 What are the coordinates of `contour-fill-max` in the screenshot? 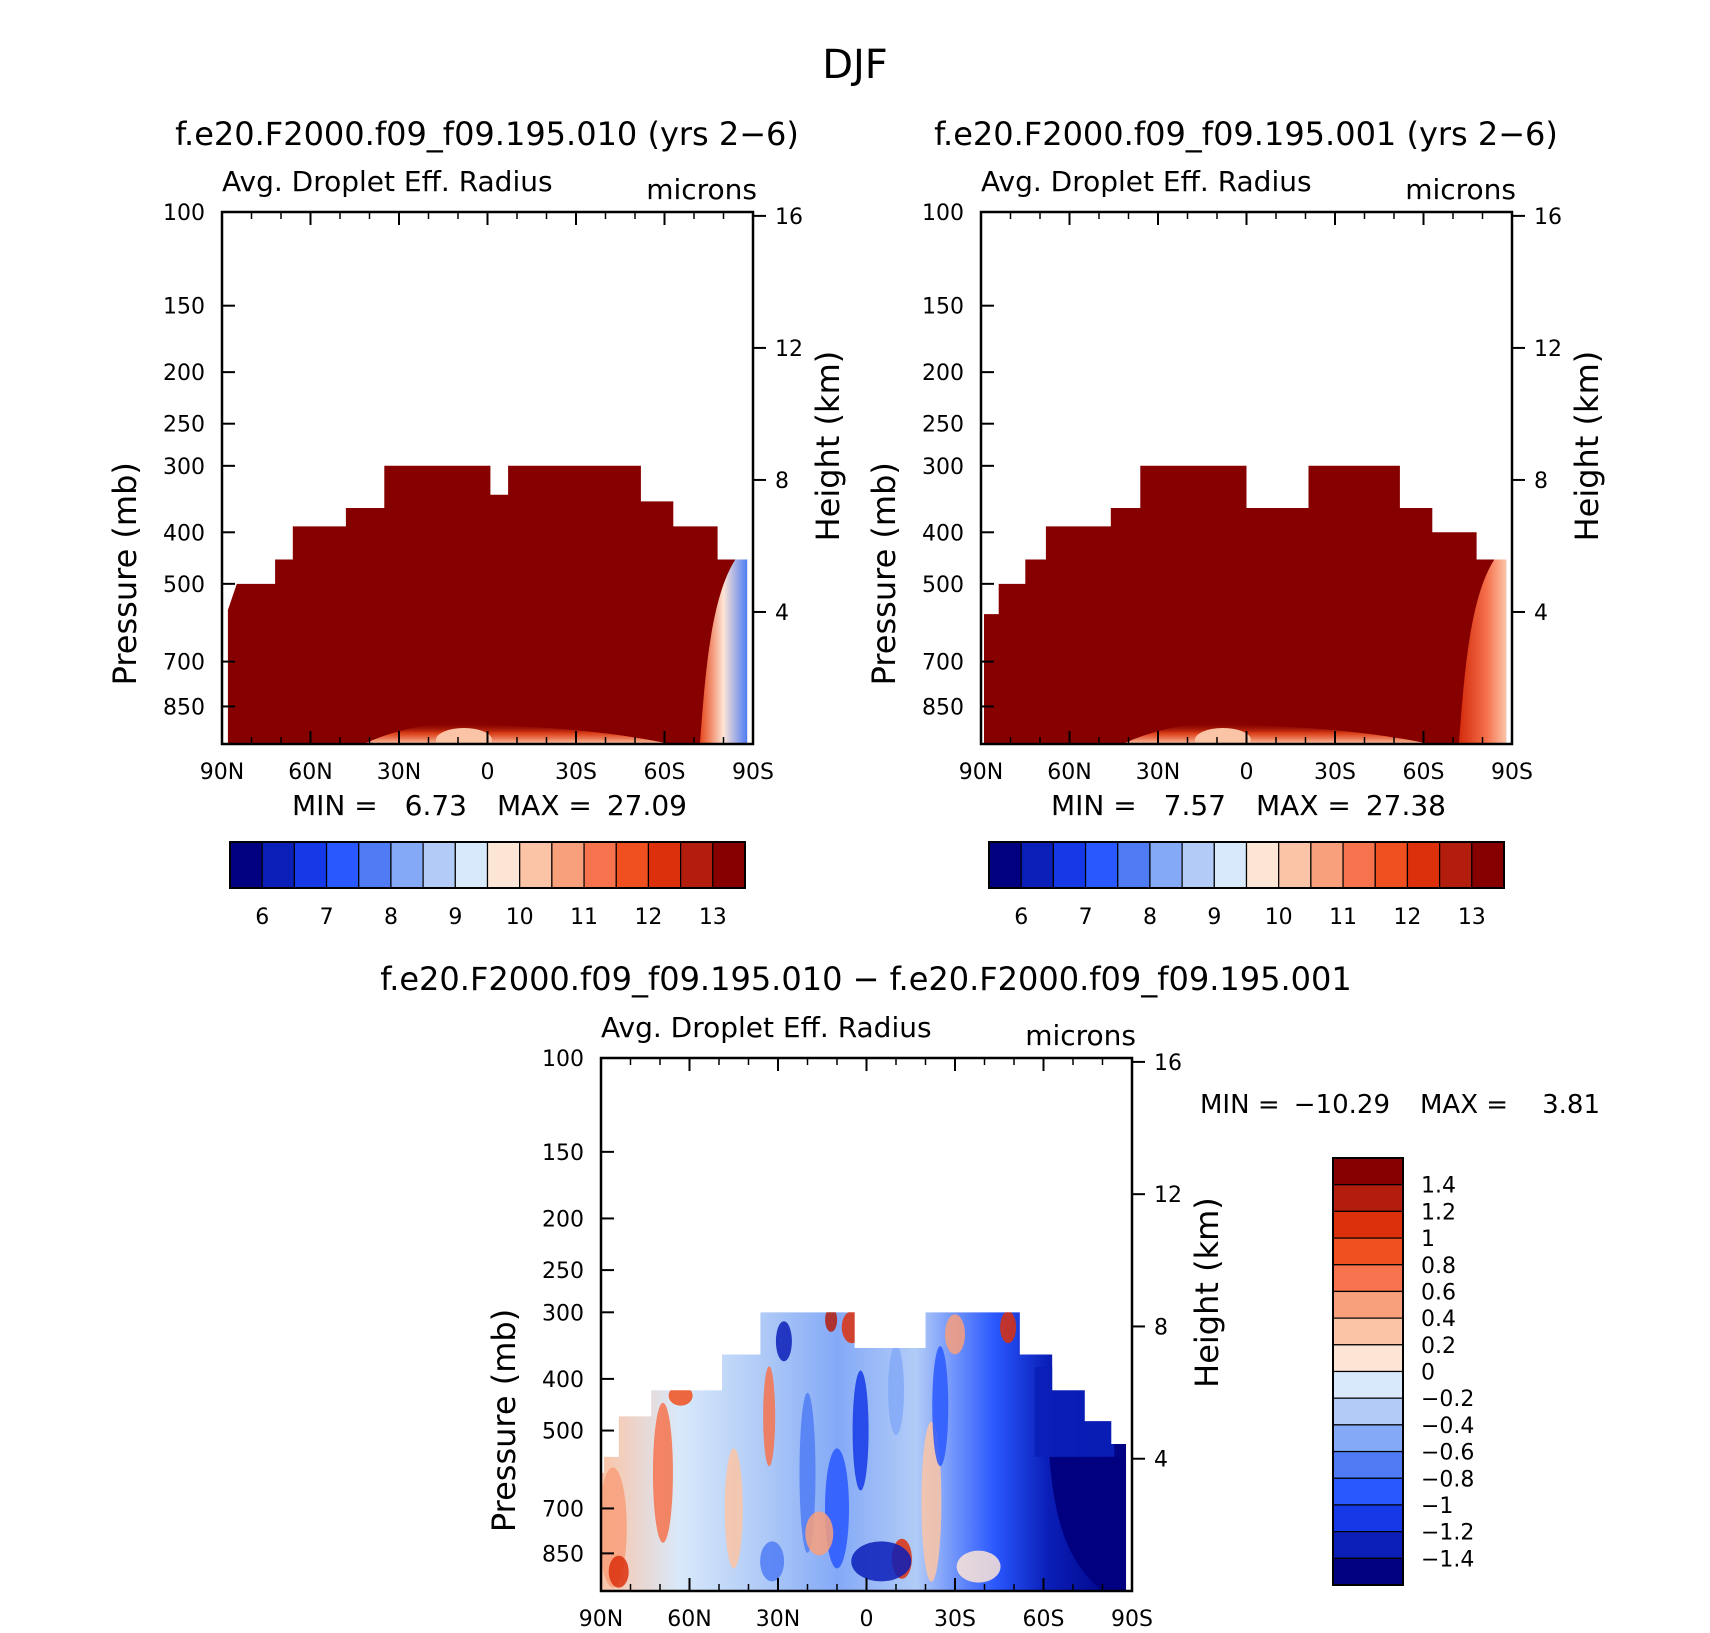 It's located at (487, 604).